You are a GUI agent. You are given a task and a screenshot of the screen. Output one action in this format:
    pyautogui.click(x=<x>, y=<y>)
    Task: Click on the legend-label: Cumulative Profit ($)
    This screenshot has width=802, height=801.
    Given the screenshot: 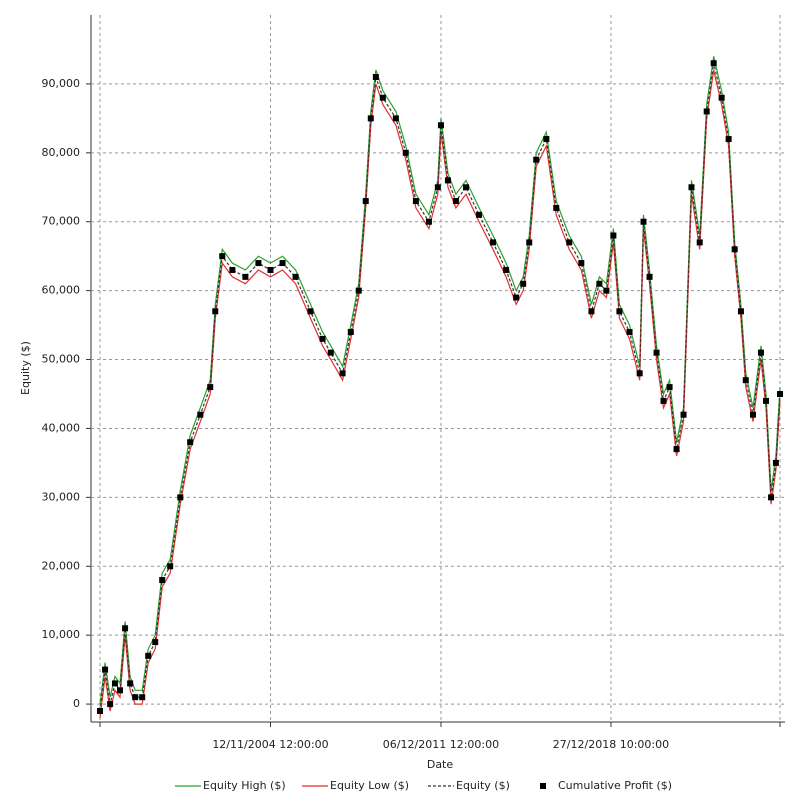 What is the action you would take?
    pyautogui.click(x=615, y=785)
    